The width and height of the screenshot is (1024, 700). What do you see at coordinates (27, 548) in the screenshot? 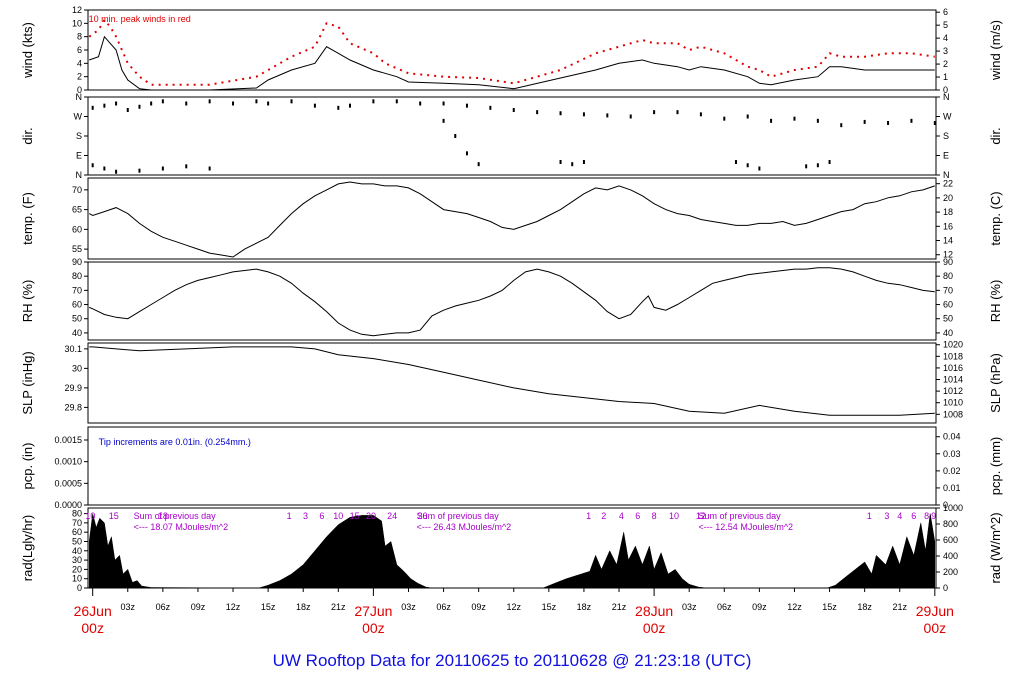
I see `rad-ylabel-left: rad(Lgly/hr)` at bounding box center [27, 548].